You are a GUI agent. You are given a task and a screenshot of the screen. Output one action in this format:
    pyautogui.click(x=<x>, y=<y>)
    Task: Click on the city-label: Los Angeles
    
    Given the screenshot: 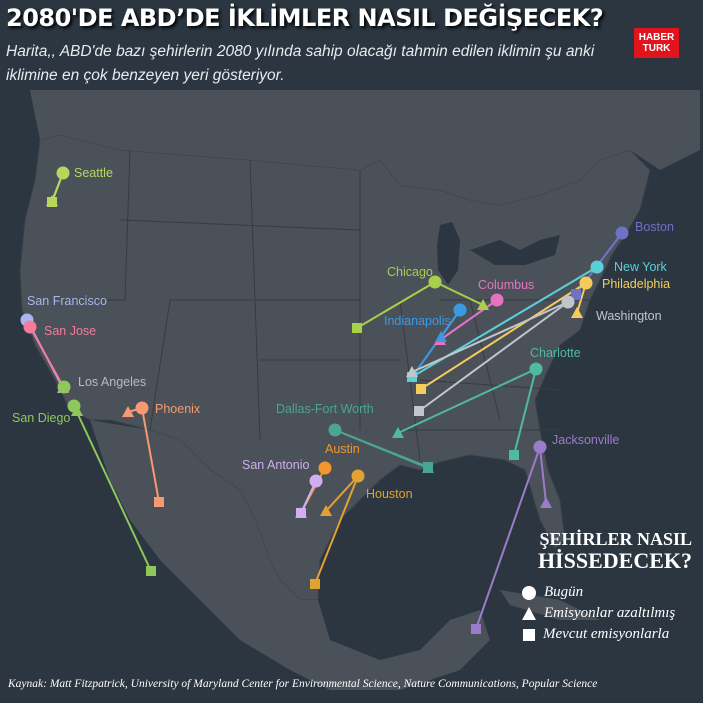 What is the action you would take?
    pyautogui.click(x=112, y=382)
    